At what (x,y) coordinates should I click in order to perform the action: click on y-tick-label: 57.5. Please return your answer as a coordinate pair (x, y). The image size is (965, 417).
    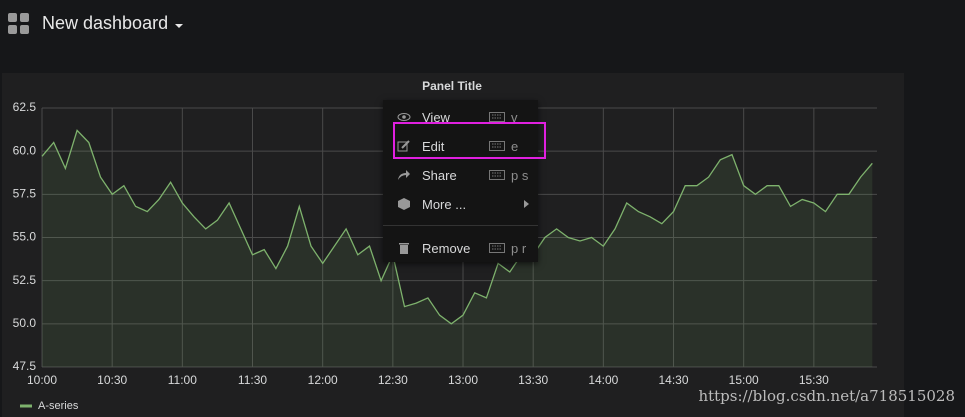
    Looking at the image, I should click on (25, 194).